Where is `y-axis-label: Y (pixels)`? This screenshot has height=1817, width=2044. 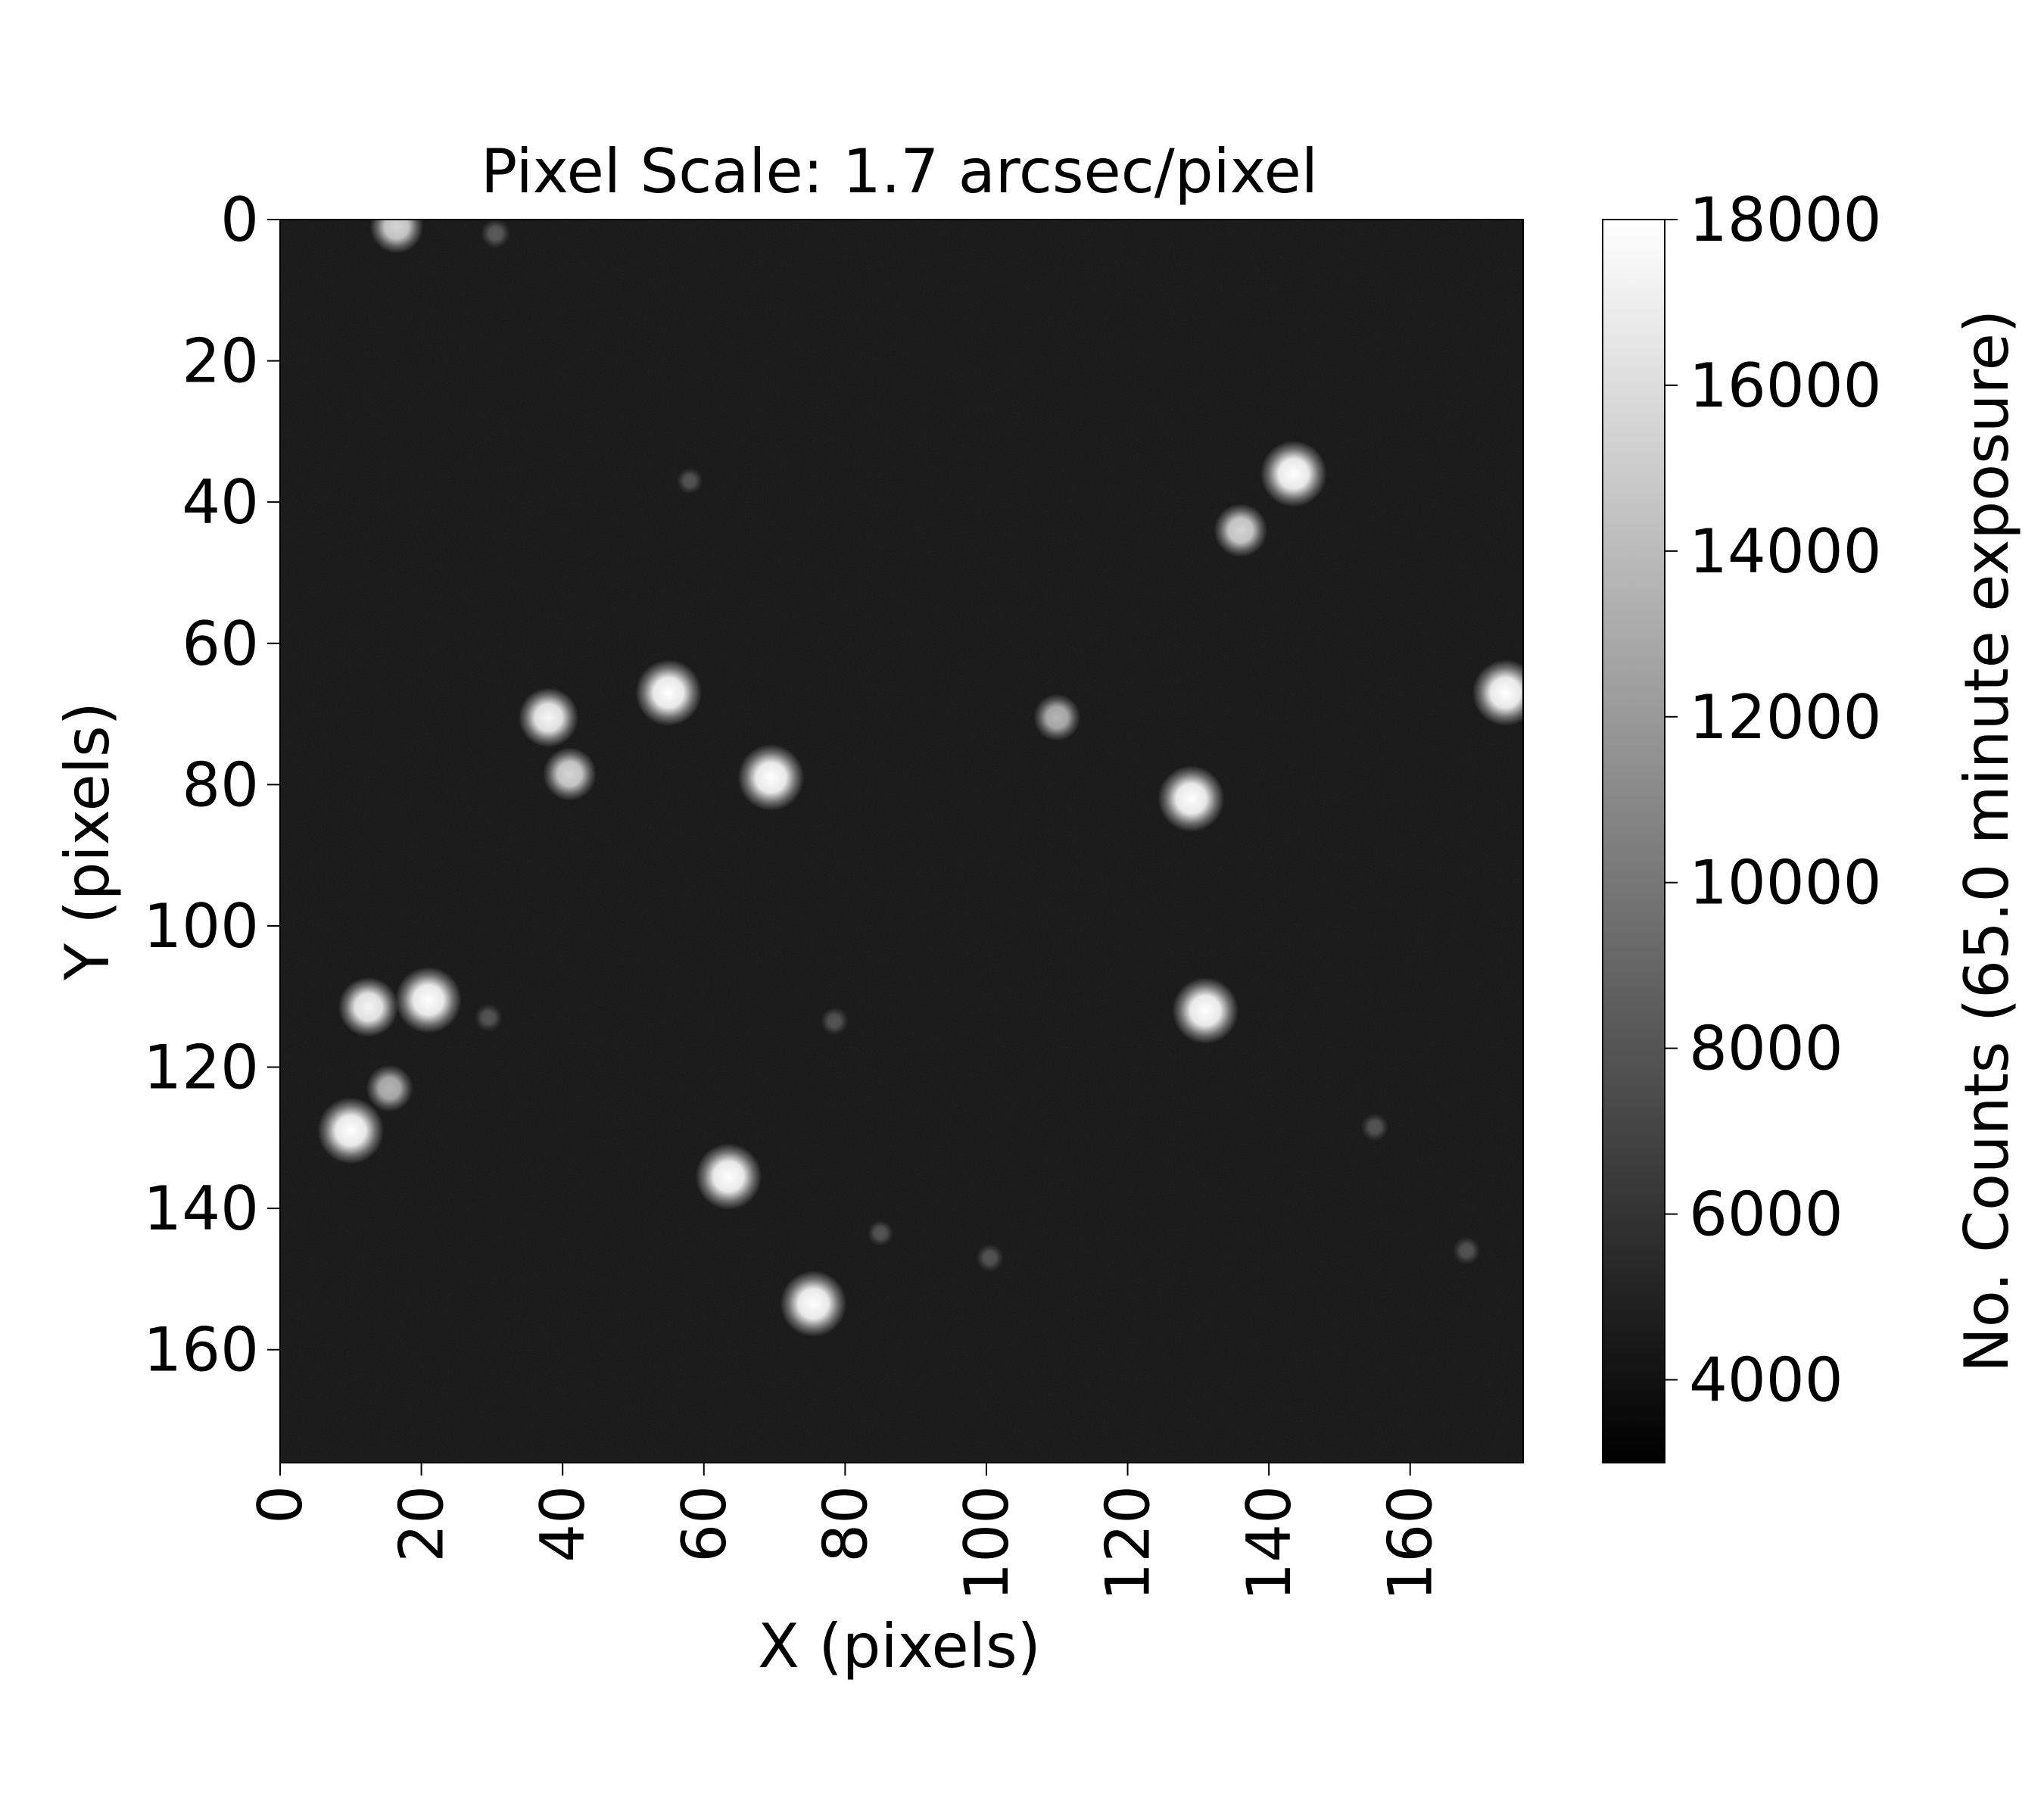
y-axis-label: Y (pixels) is located at coordinates (87, 841).